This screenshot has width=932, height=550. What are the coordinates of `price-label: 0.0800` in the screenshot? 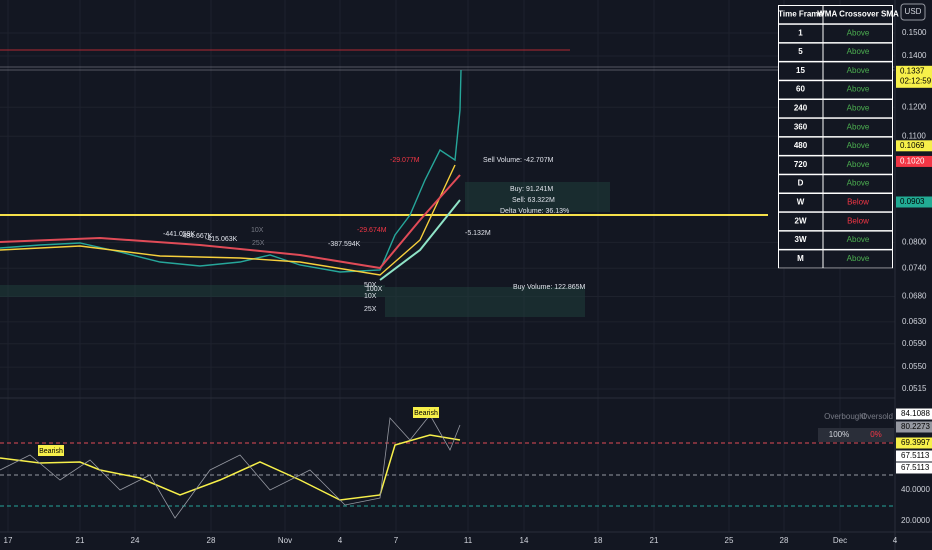 It's located at (914, 241).